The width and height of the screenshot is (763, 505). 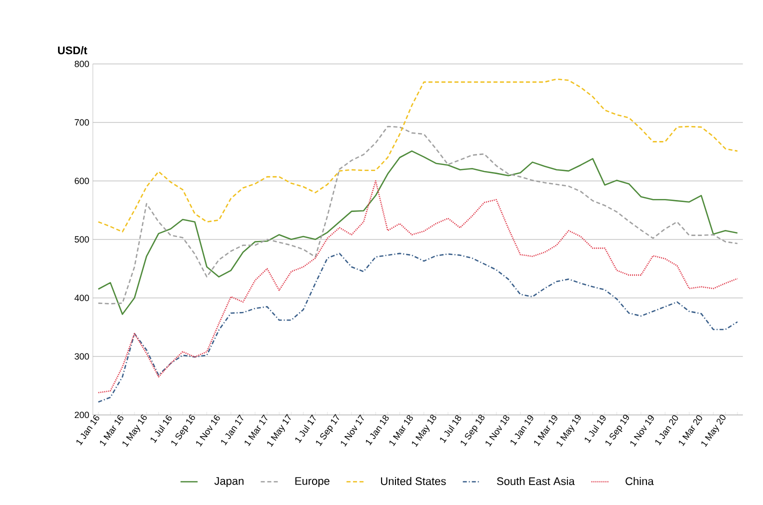 I want to click on x-tick-label: 1 Sep 18, so click(x=472, y=430).